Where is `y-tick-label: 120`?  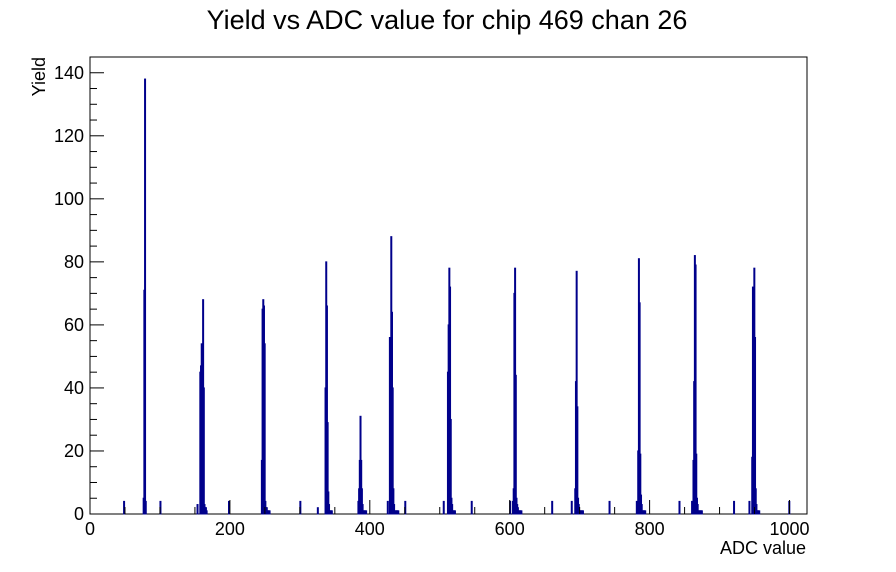 y-tick-label: 120 is located at coordinates (69, 136).